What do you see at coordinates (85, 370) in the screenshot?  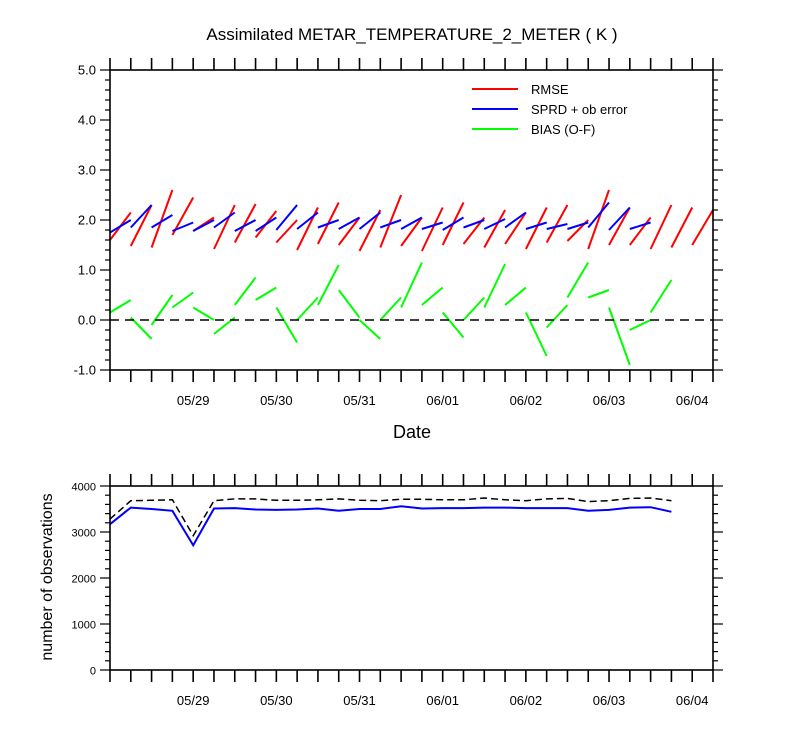 I see `y-tick-label: -1.0` at bounding box center [85, 370].